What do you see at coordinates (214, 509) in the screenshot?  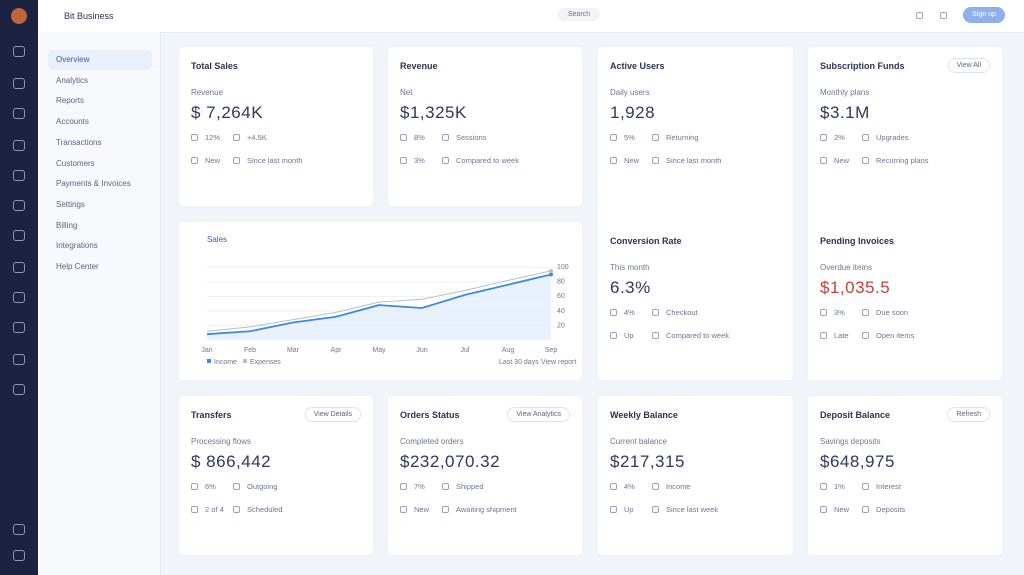 I see `row-label: 2 of 4` at bounding box center [214, 509].